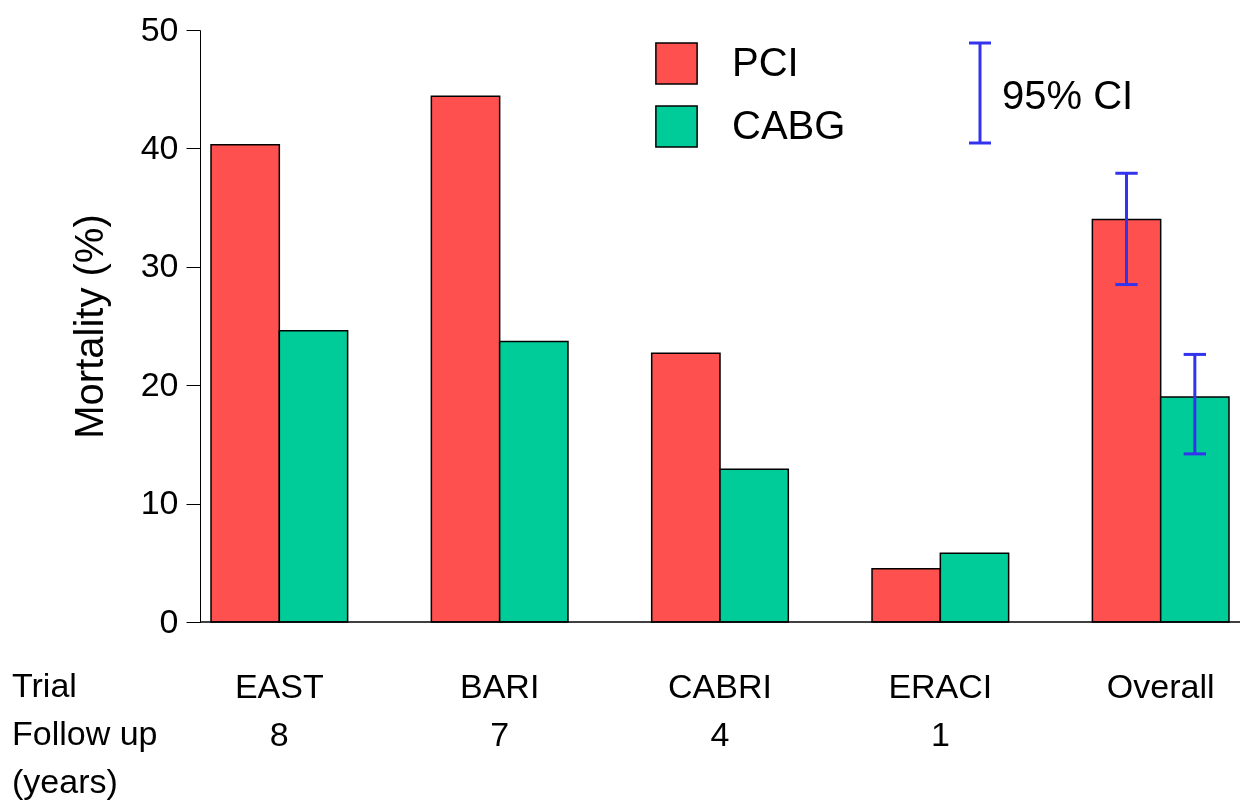 The image size is (1255, 800). What do you see at coordinates (88, 326) in the screenshot?
I see `y-axis-title: Mortality (%)` at bounding box center [88, 326].